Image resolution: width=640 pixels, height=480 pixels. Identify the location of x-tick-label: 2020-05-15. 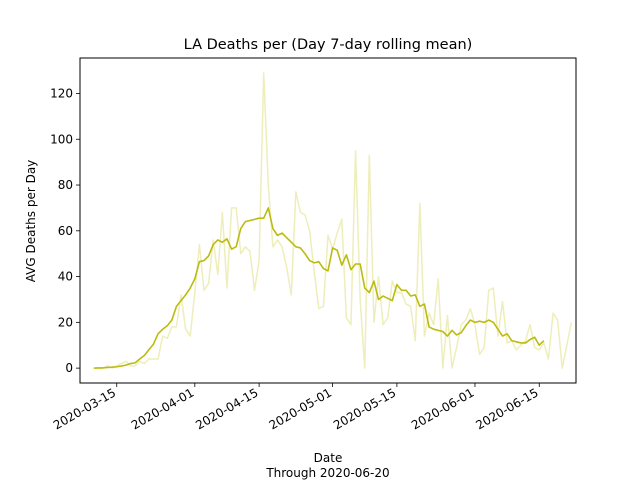
(364, 408).